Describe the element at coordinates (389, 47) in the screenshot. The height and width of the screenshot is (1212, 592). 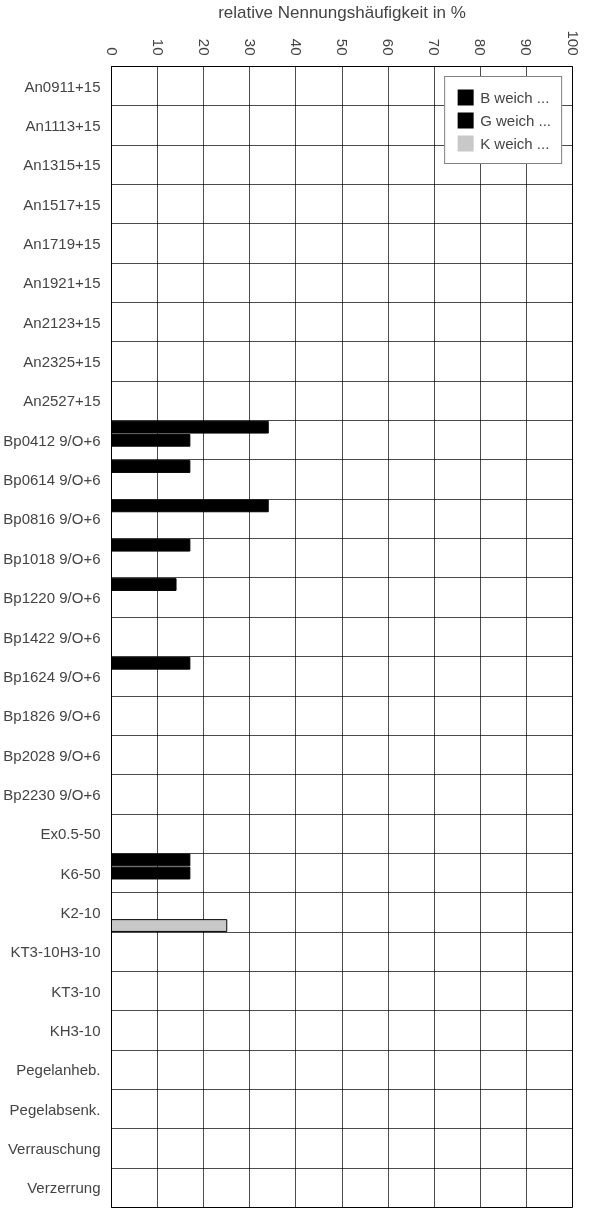
I see `x-tick-label: 60` at that location.